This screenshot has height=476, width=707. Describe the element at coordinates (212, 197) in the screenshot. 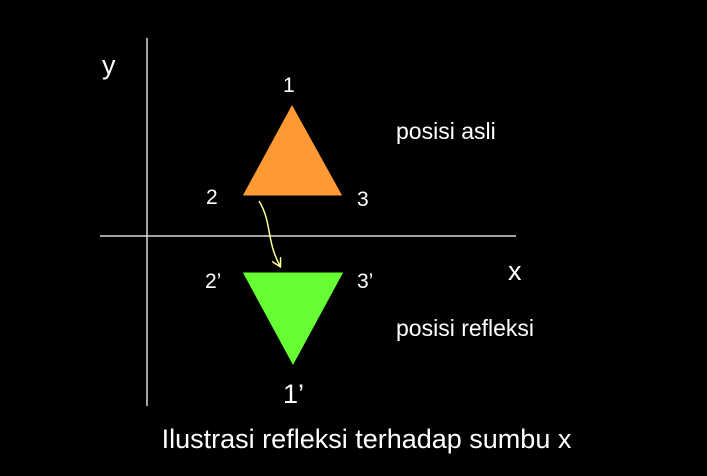

I see `vertex-label-2: 2` at that location.